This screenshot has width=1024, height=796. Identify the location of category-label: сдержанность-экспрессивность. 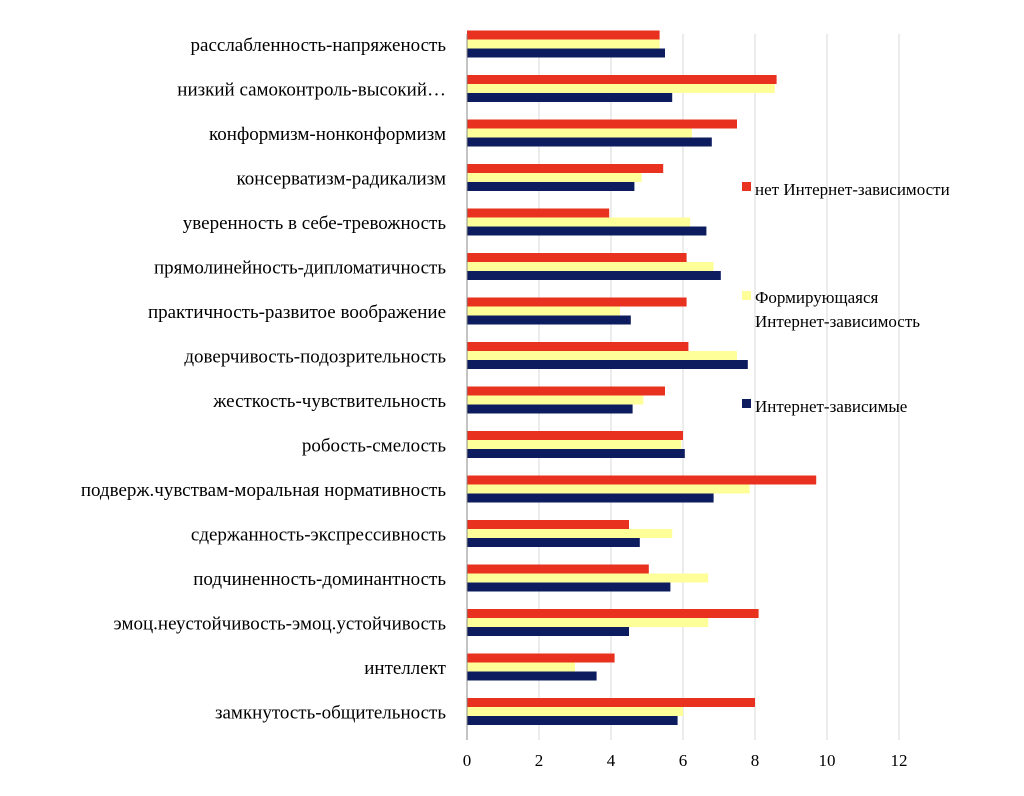
(318, 535).